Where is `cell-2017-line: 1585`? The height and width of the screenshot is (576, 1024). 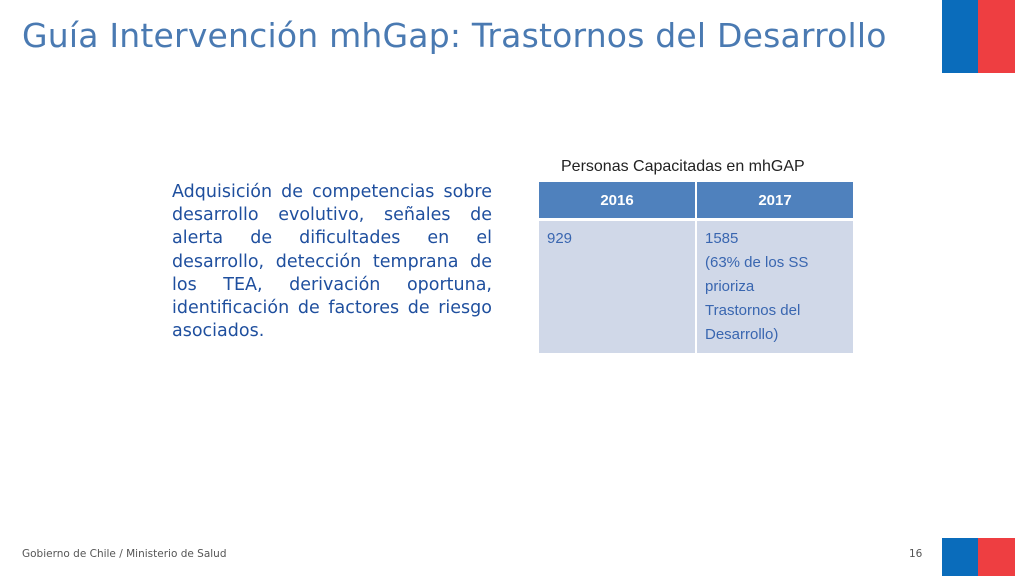 cell-2017-line: 1585 is located at coordinates (722, 238).